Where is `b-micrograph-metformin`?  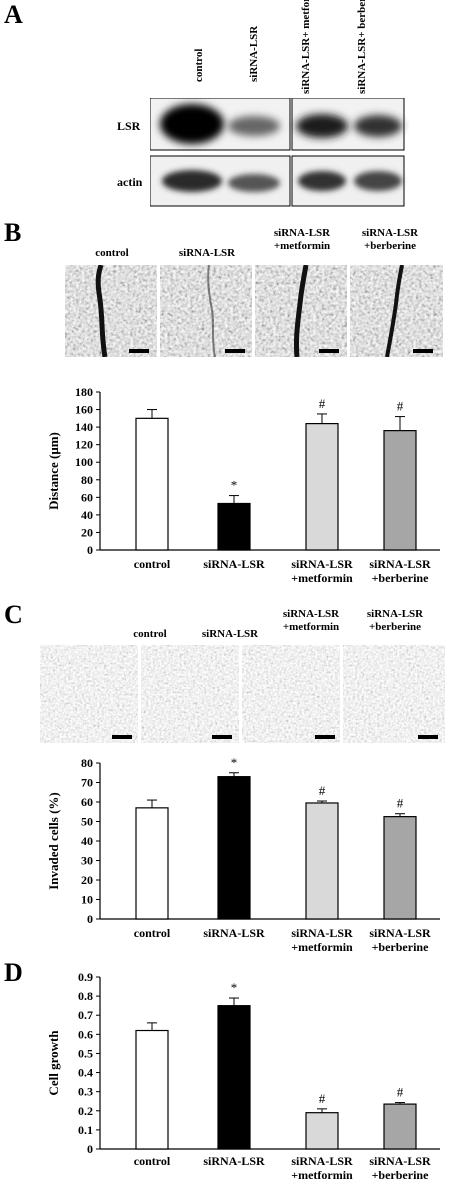 b-micrograph-metformin is located at coordinates (301, 311).